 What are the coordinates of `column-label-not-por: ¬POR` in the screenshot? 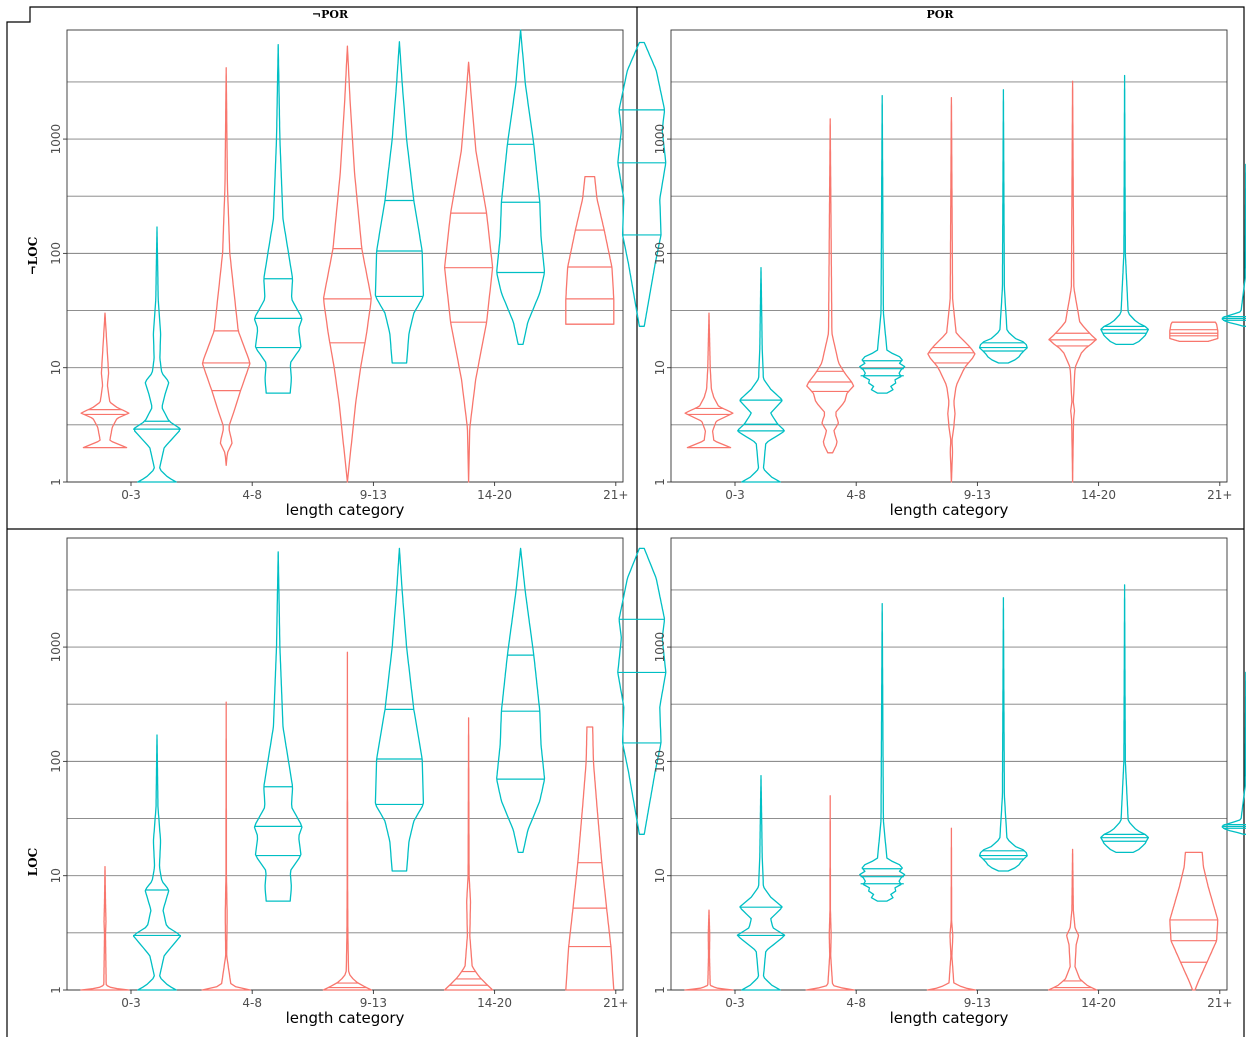 It's located at (330, 14).